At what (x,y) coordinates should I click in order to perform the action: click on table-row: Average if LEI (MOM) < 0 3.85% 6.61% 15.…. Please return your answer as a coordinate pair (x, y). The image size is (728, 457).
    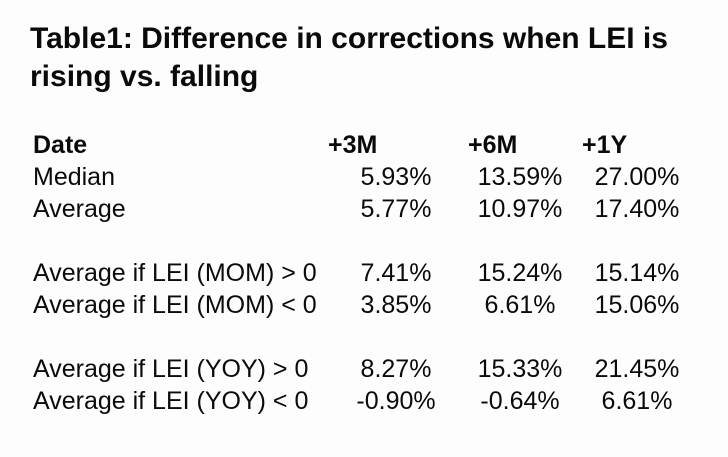
    Looking at the image, I should click on (364, 305).